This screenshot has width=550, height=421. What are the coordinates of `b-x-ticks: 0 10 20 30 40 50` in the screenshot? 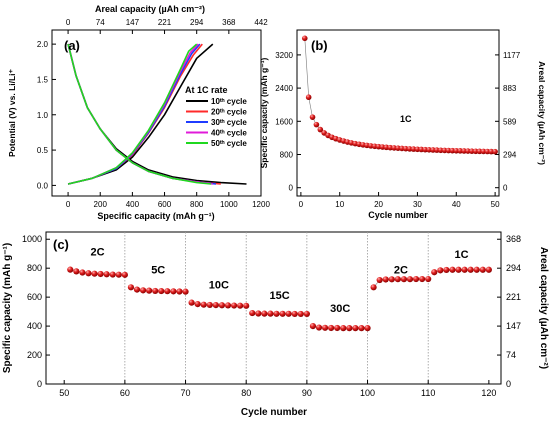 It's located at (399, 200).